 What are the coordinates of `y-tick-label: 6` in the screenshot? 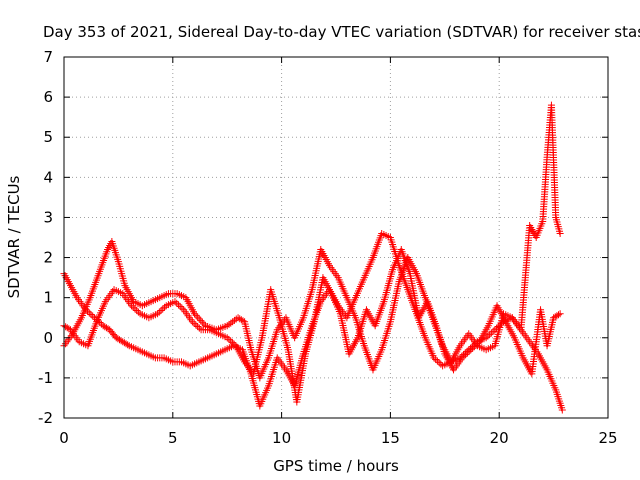 It's located at (48, 97).